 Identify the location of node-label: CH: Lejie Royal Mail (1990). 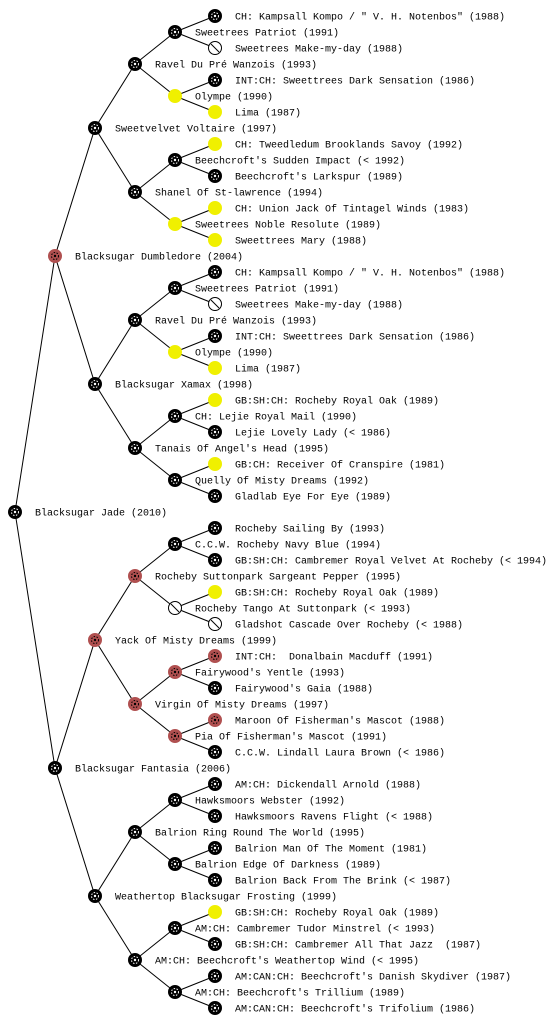
(276, 418).